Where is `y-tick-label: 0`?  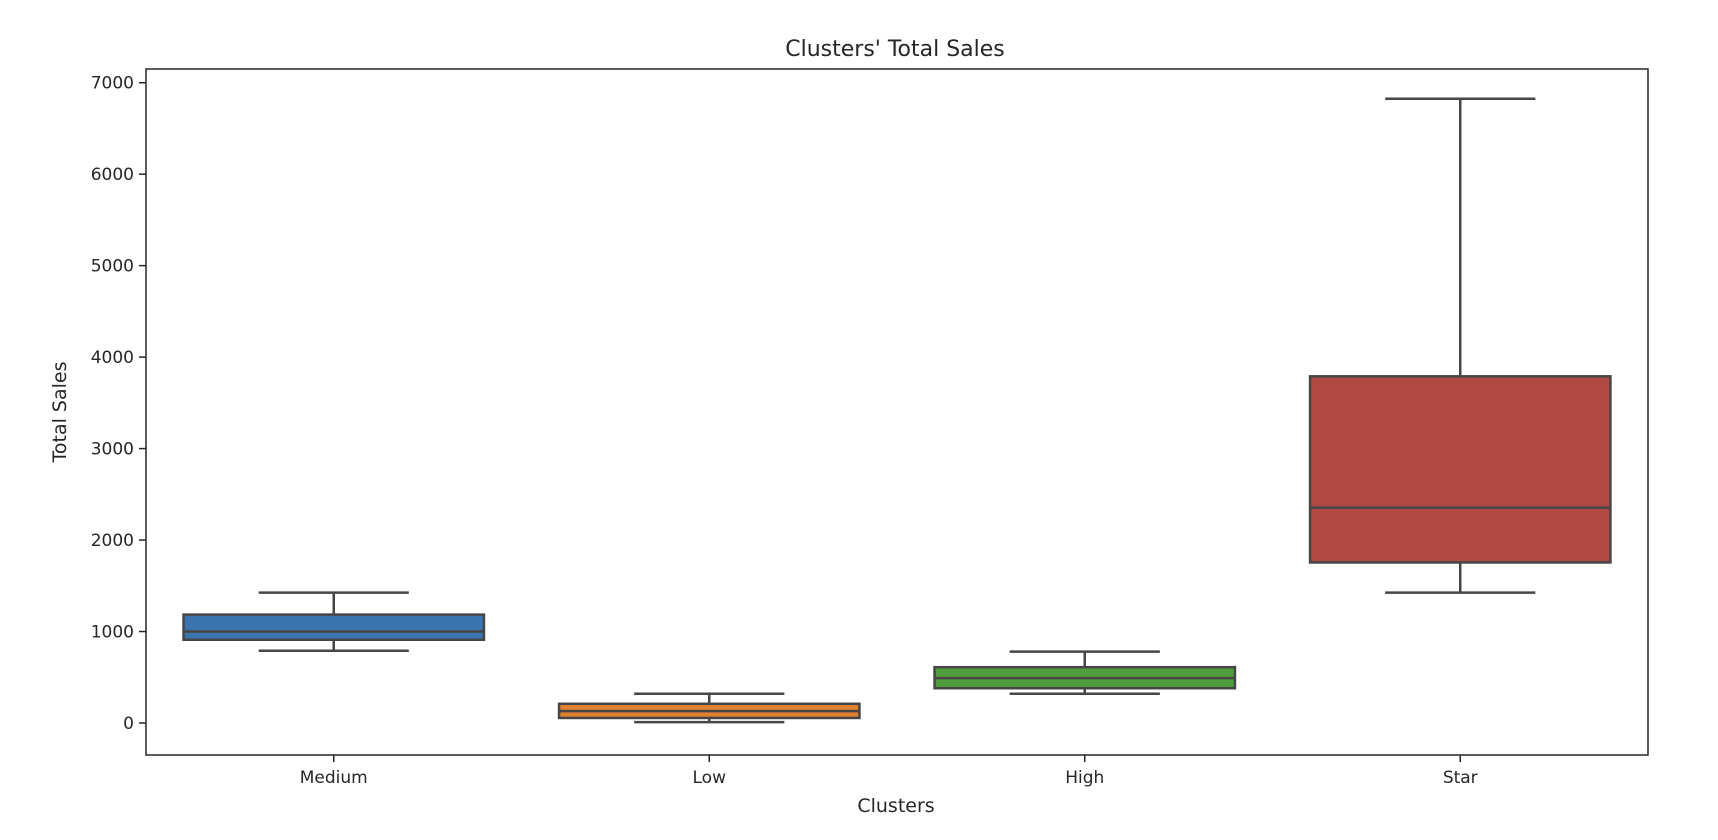
y-tick-label: 0 is located at coordinates (128, 724).